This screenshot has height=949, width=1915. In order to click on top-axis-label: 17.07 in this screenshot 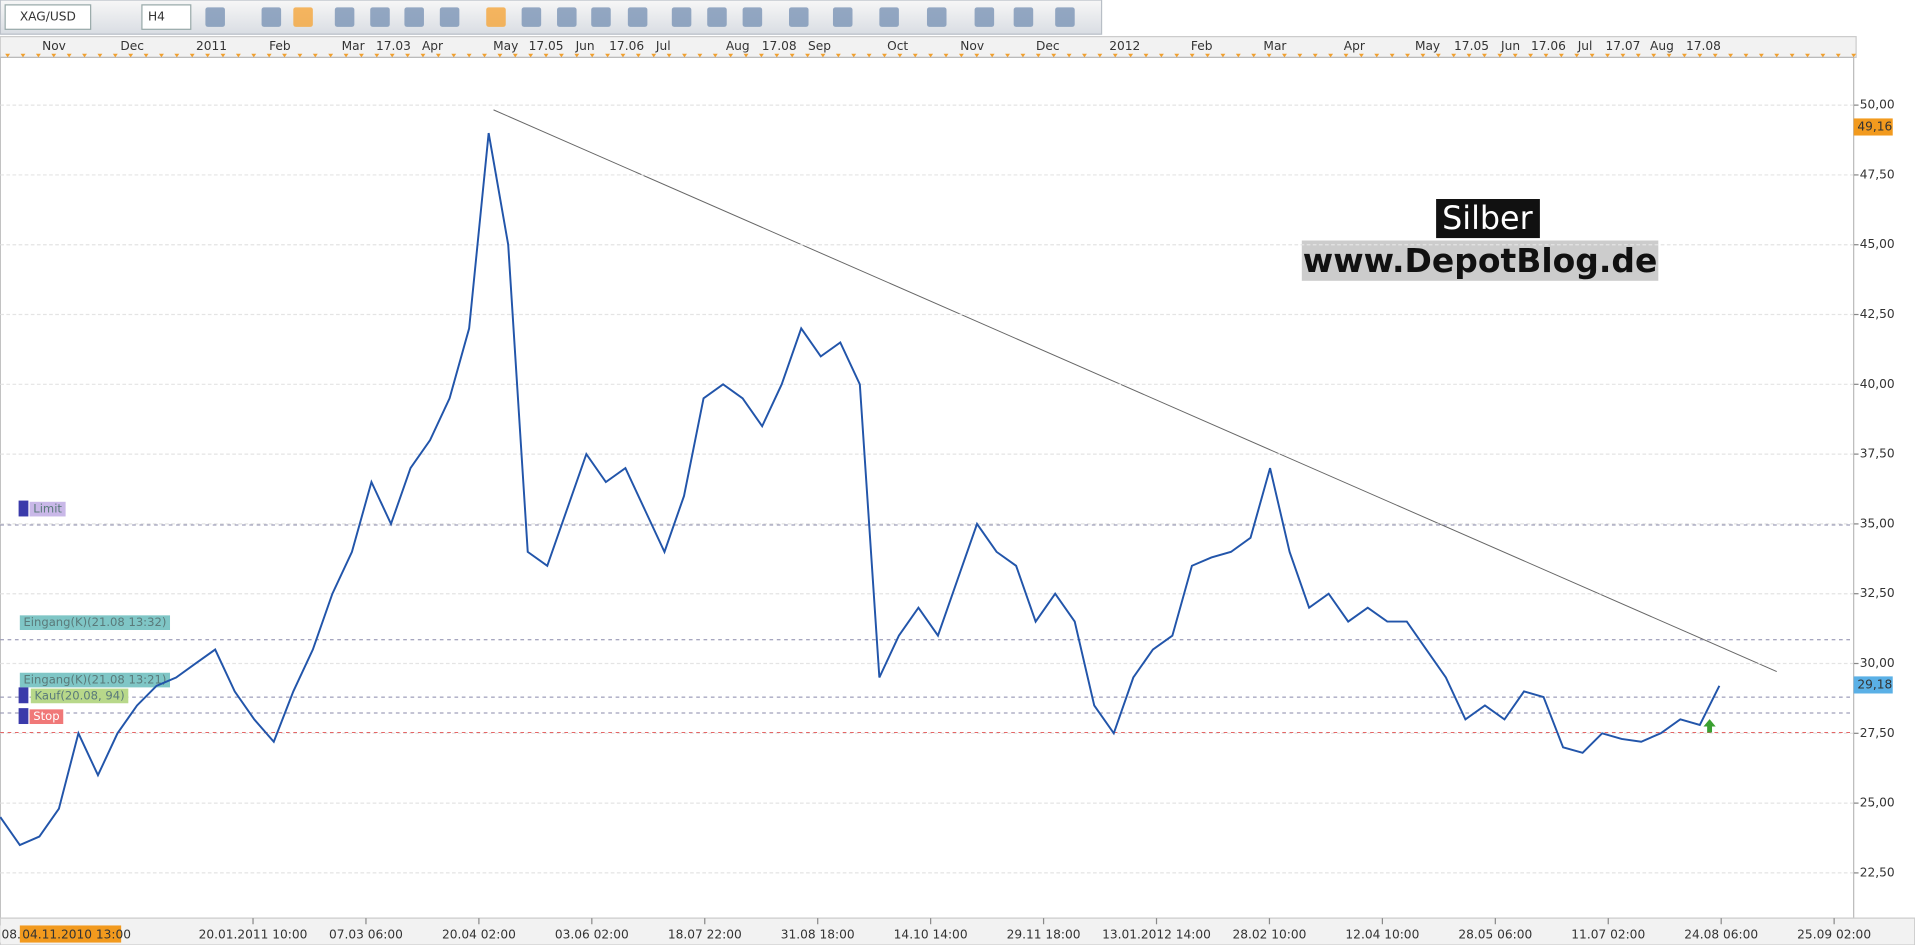, I will do `click(1622, 46)`.